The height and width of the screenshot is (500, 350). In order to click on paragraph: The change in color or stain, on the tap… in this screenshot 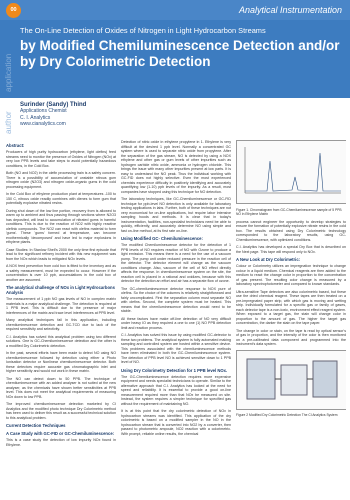, I will do `click(291, 337)`.